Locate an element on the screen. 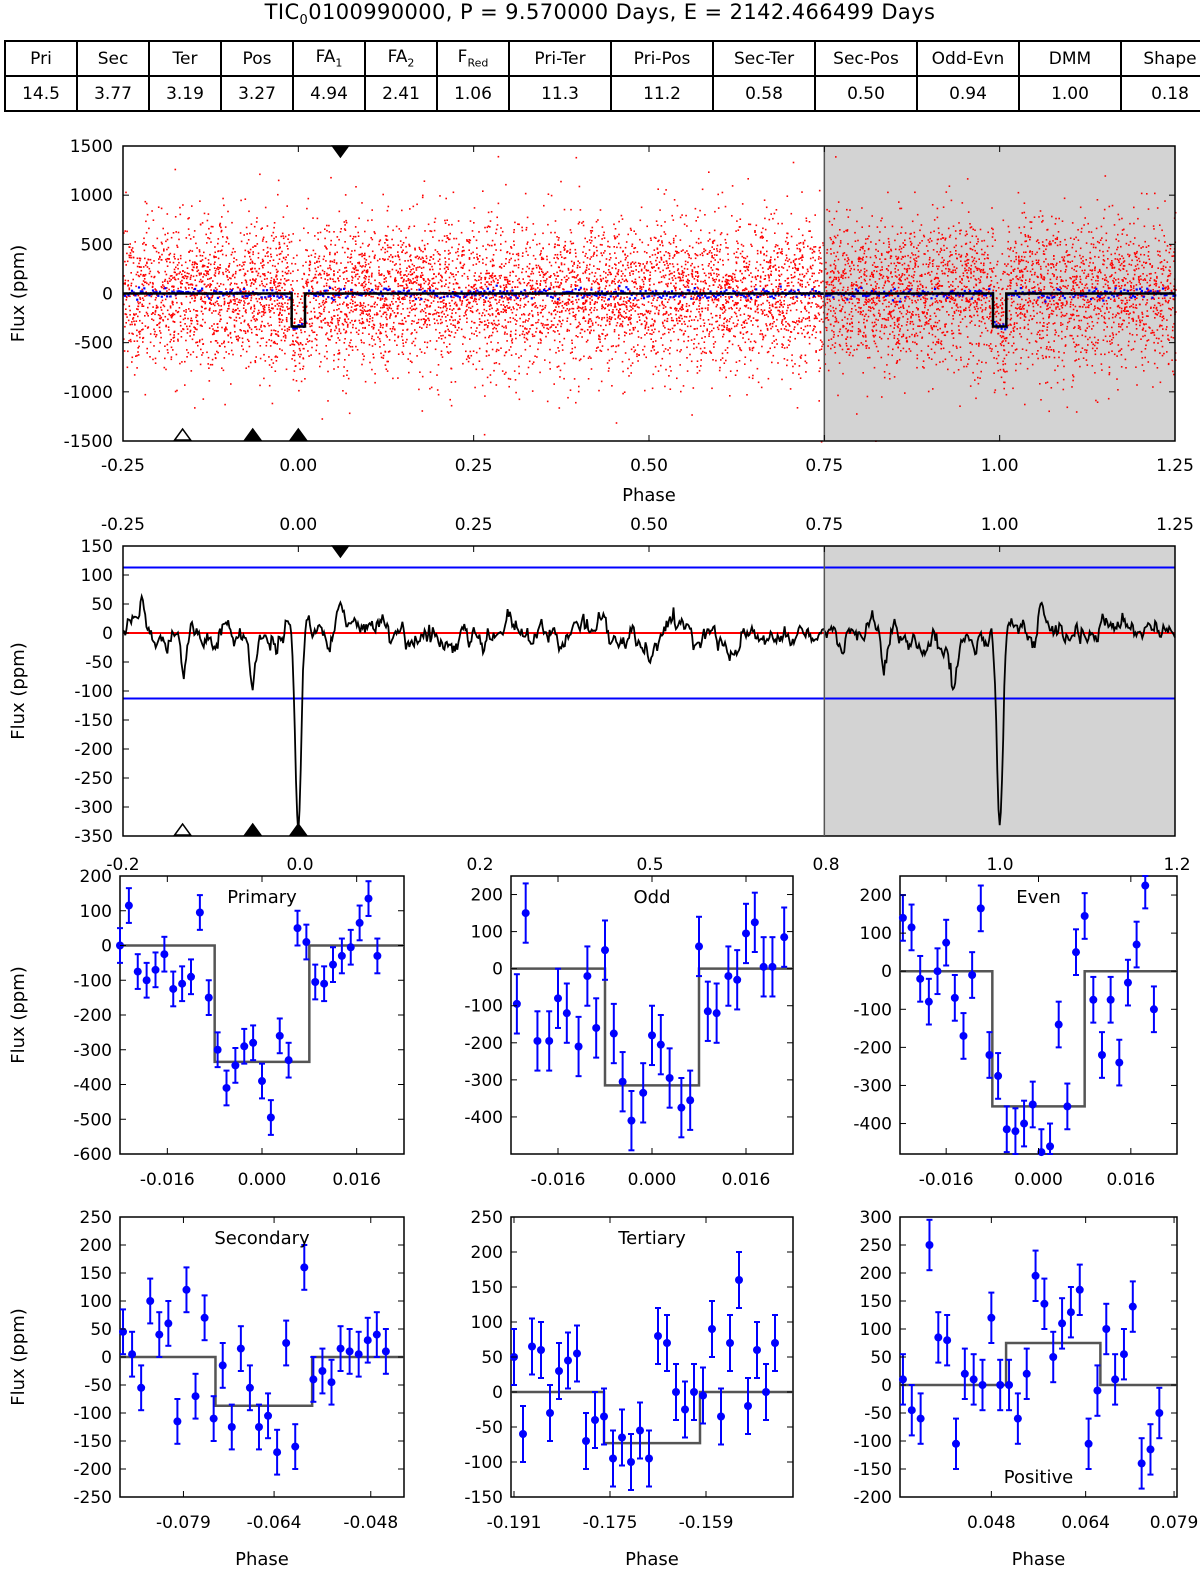  stats-value-cell: 1.06 is located at coordinates (473, 93).